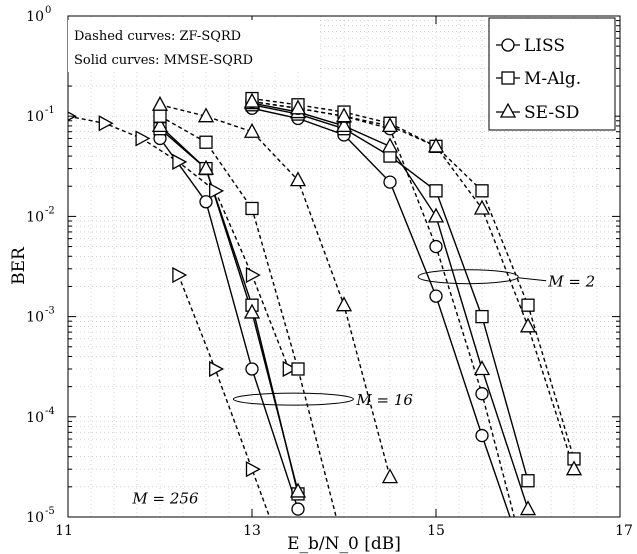  What do you see at coordinates (384, 400) in the screenshot?
I see `group-label-m16: M = 16` at bounding box center [384, 400].